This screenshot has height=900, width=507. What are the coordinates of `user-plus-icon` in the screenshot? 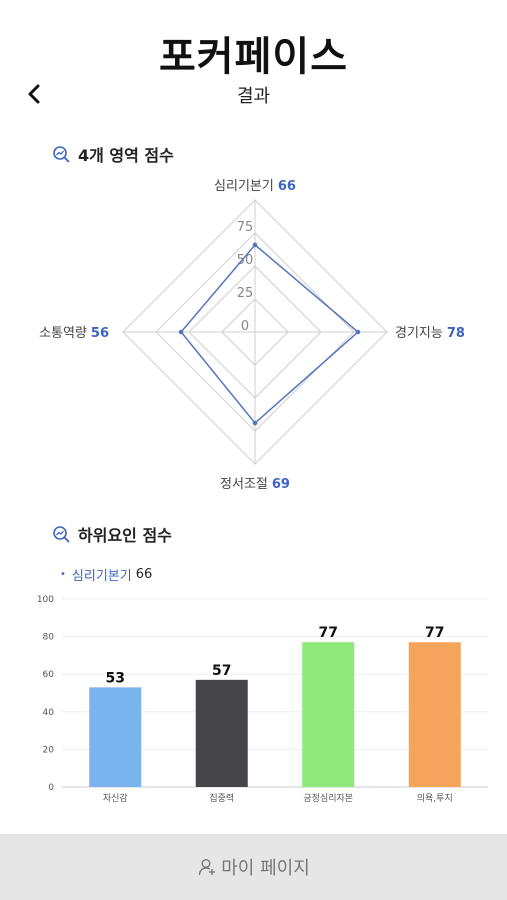 It's located at (207, 867).